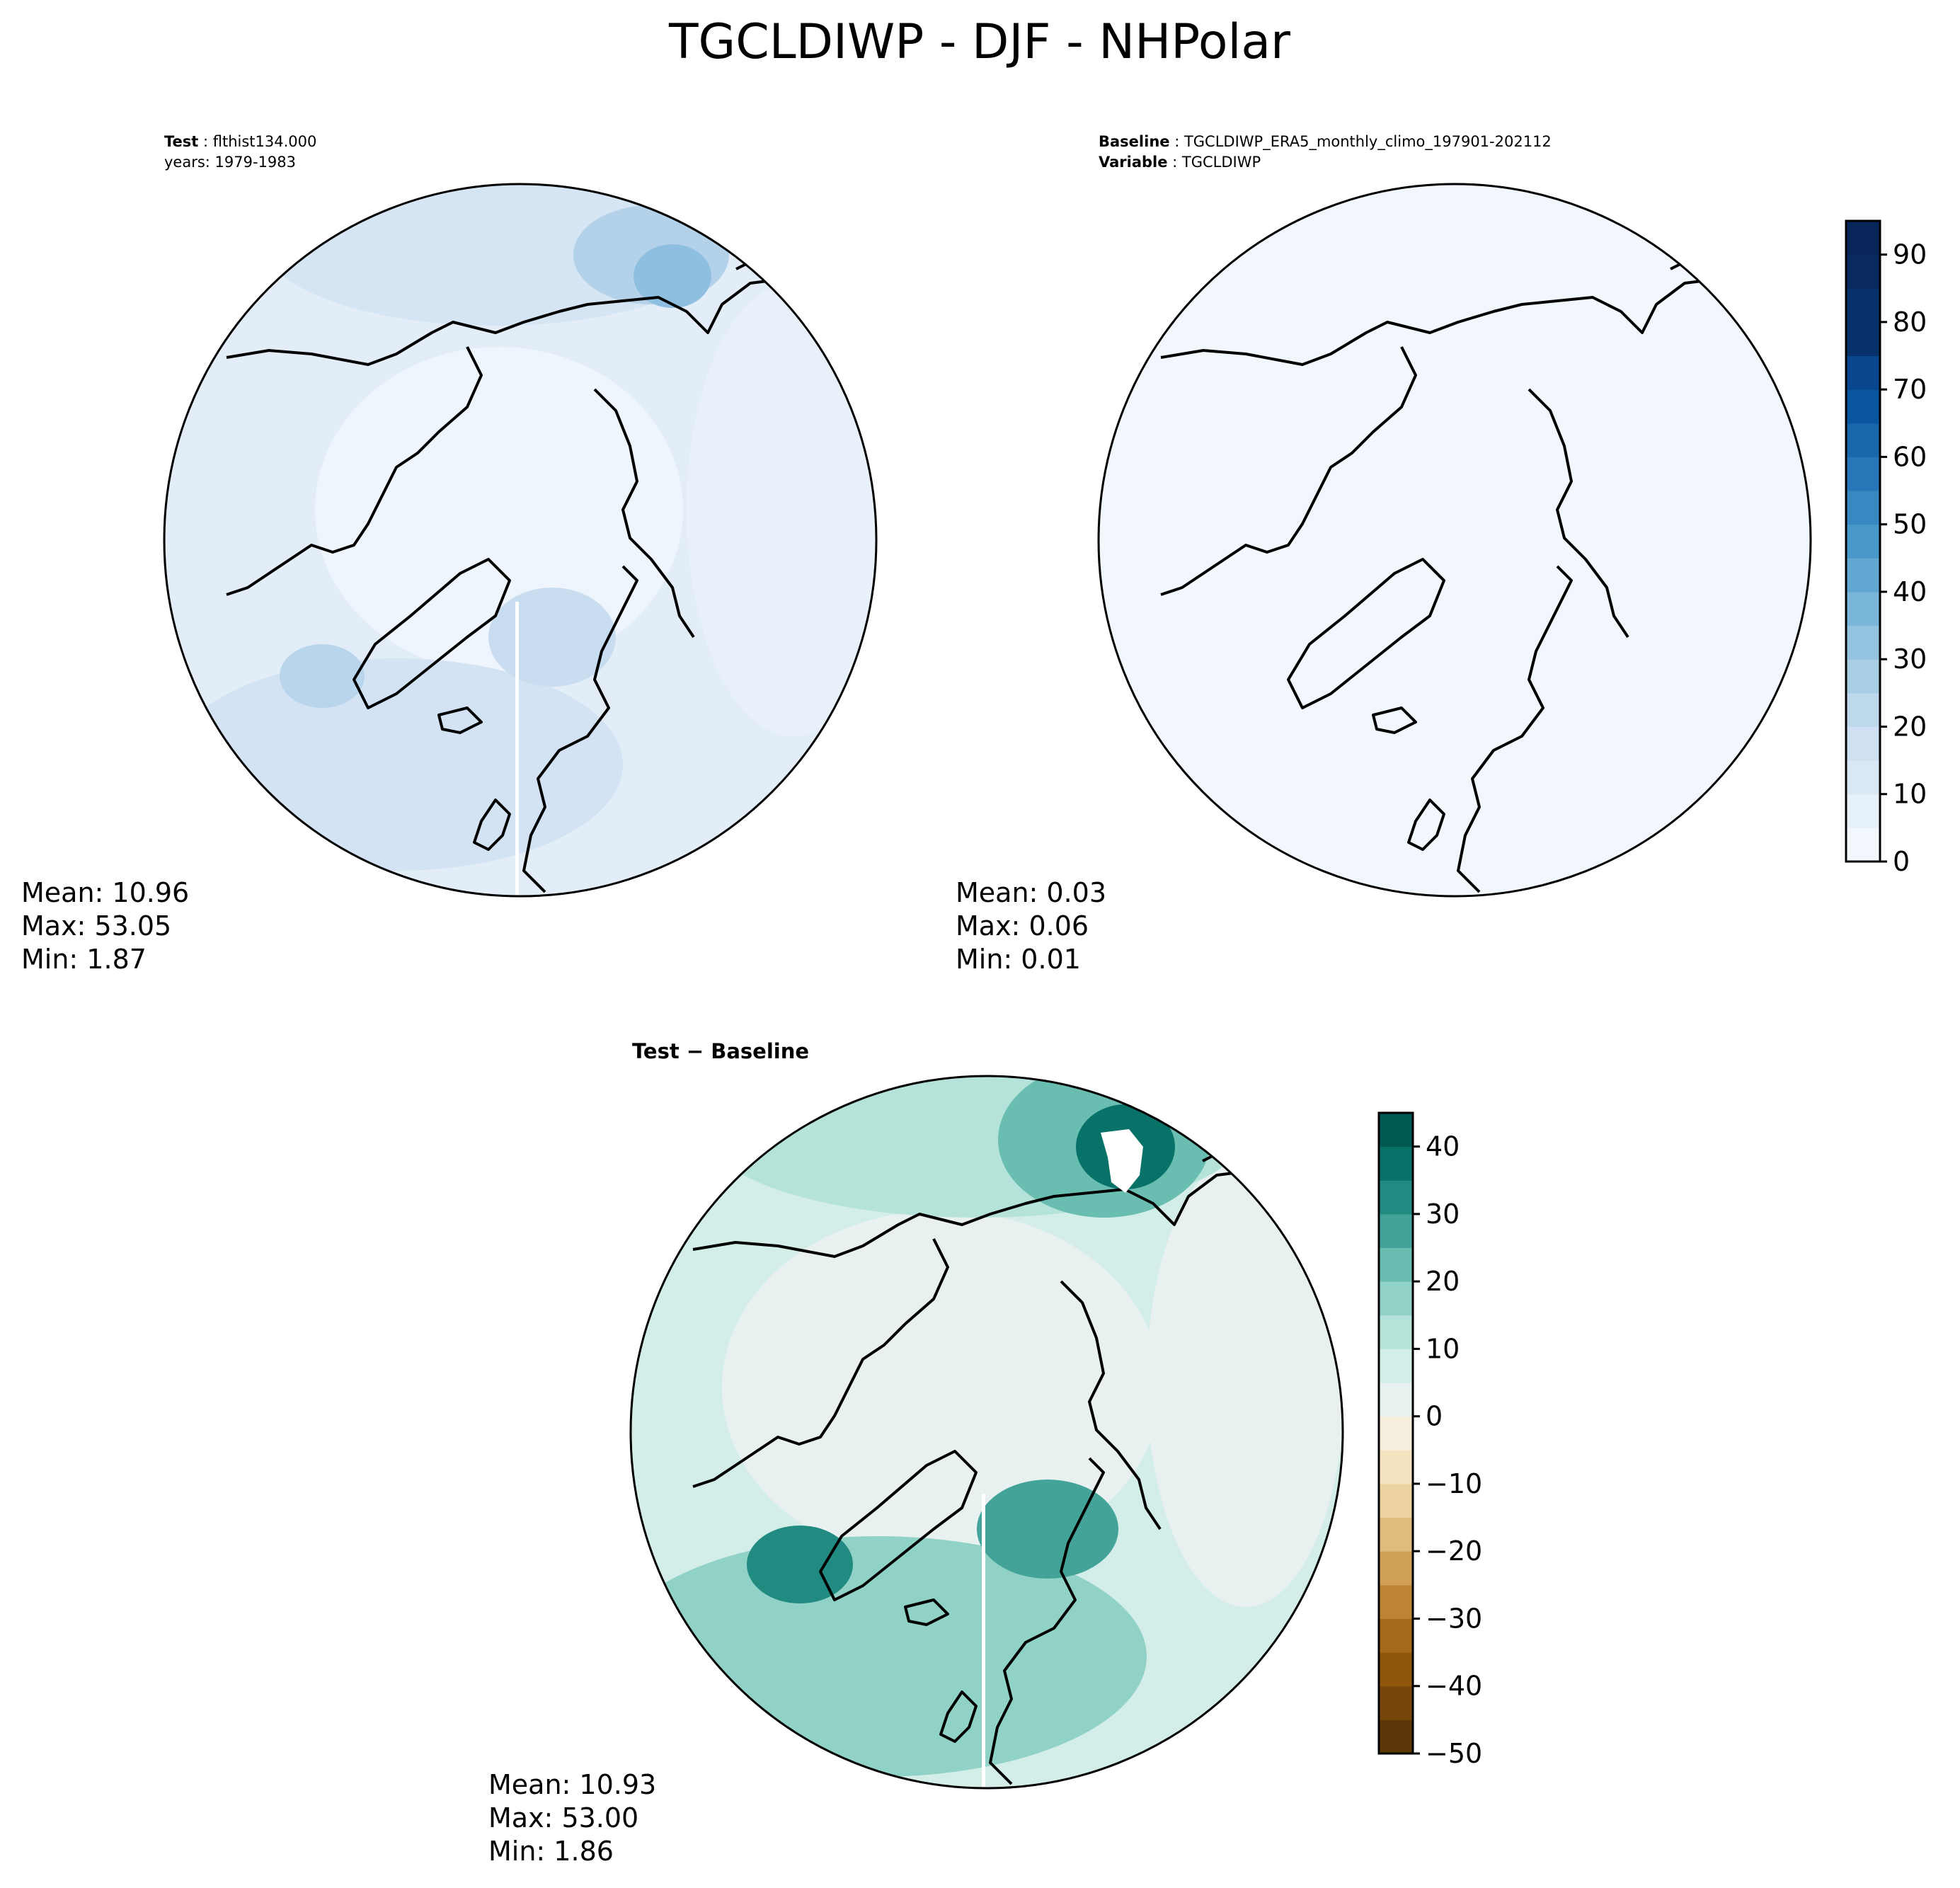  What do you see at coordinates (1443, 1214) in the screenshot?
I see `colorbar-diff-tick-label: 30` at bounding box center [1443, 1214].